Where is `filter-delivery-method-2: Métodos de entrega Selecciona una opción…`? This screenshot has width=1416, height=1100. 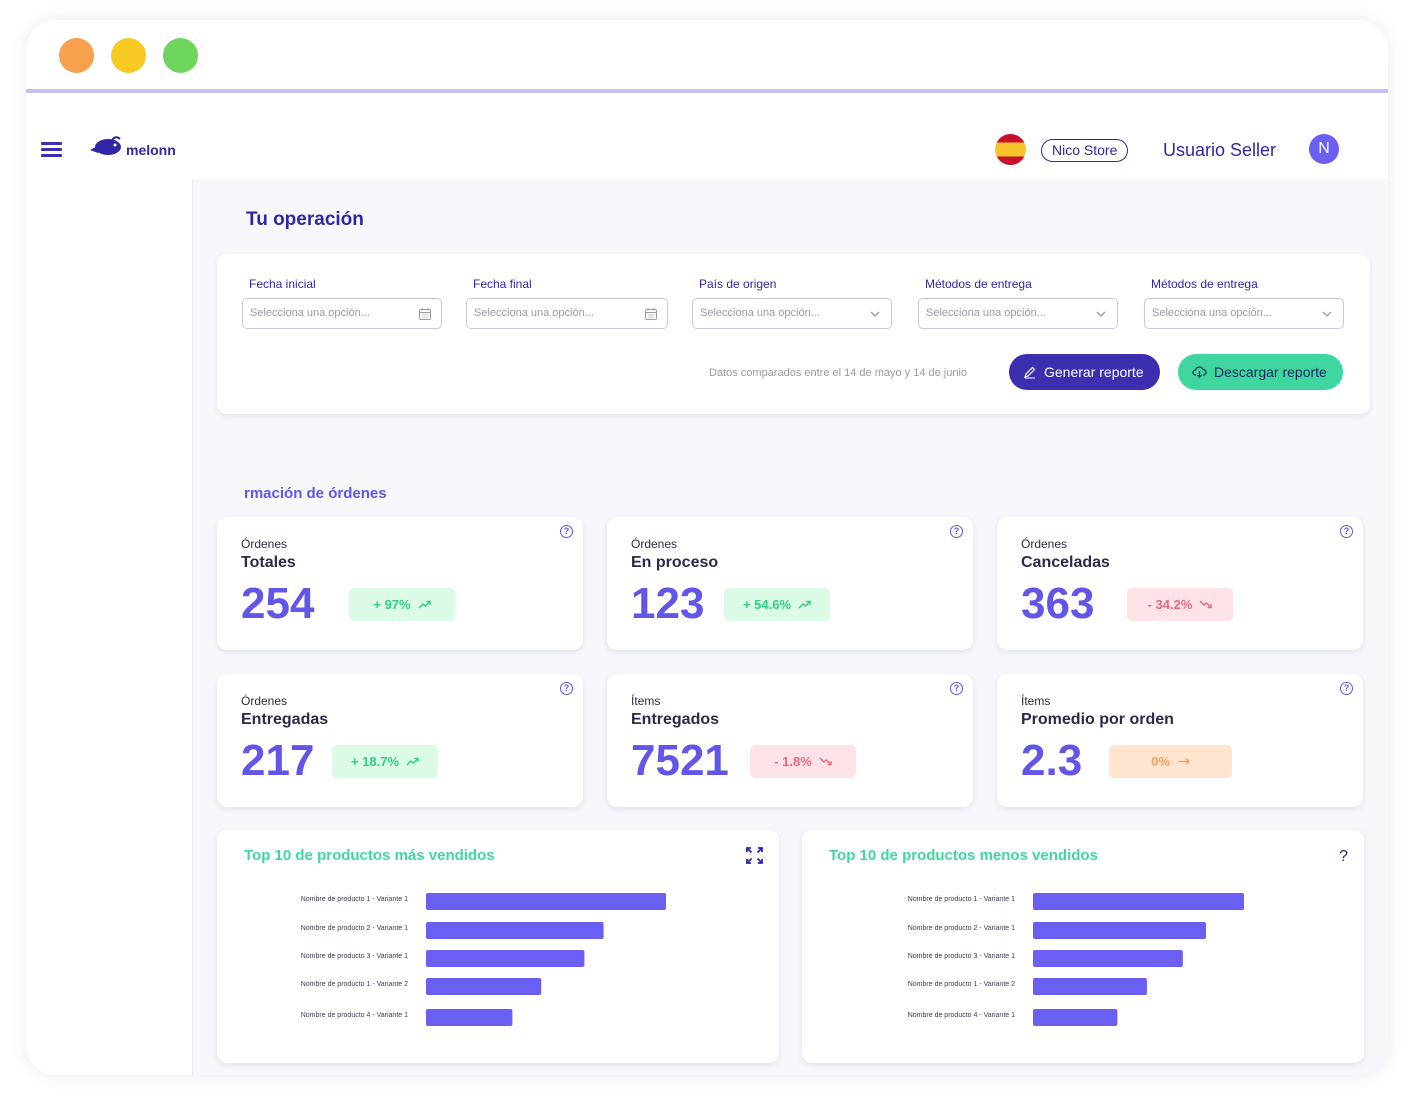 filter-delivery-method-2: Métodos de entrega Selecciona una opción… is located at coordinates (1244, 303).